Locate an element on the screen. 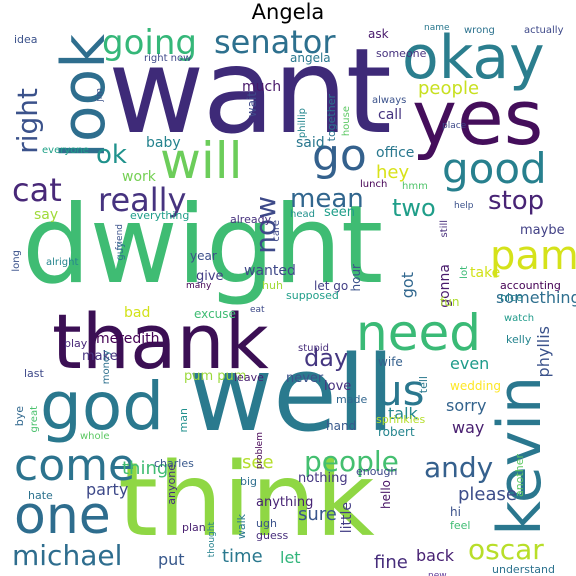  word-everyone: wait is located at coordinates (252, 105).